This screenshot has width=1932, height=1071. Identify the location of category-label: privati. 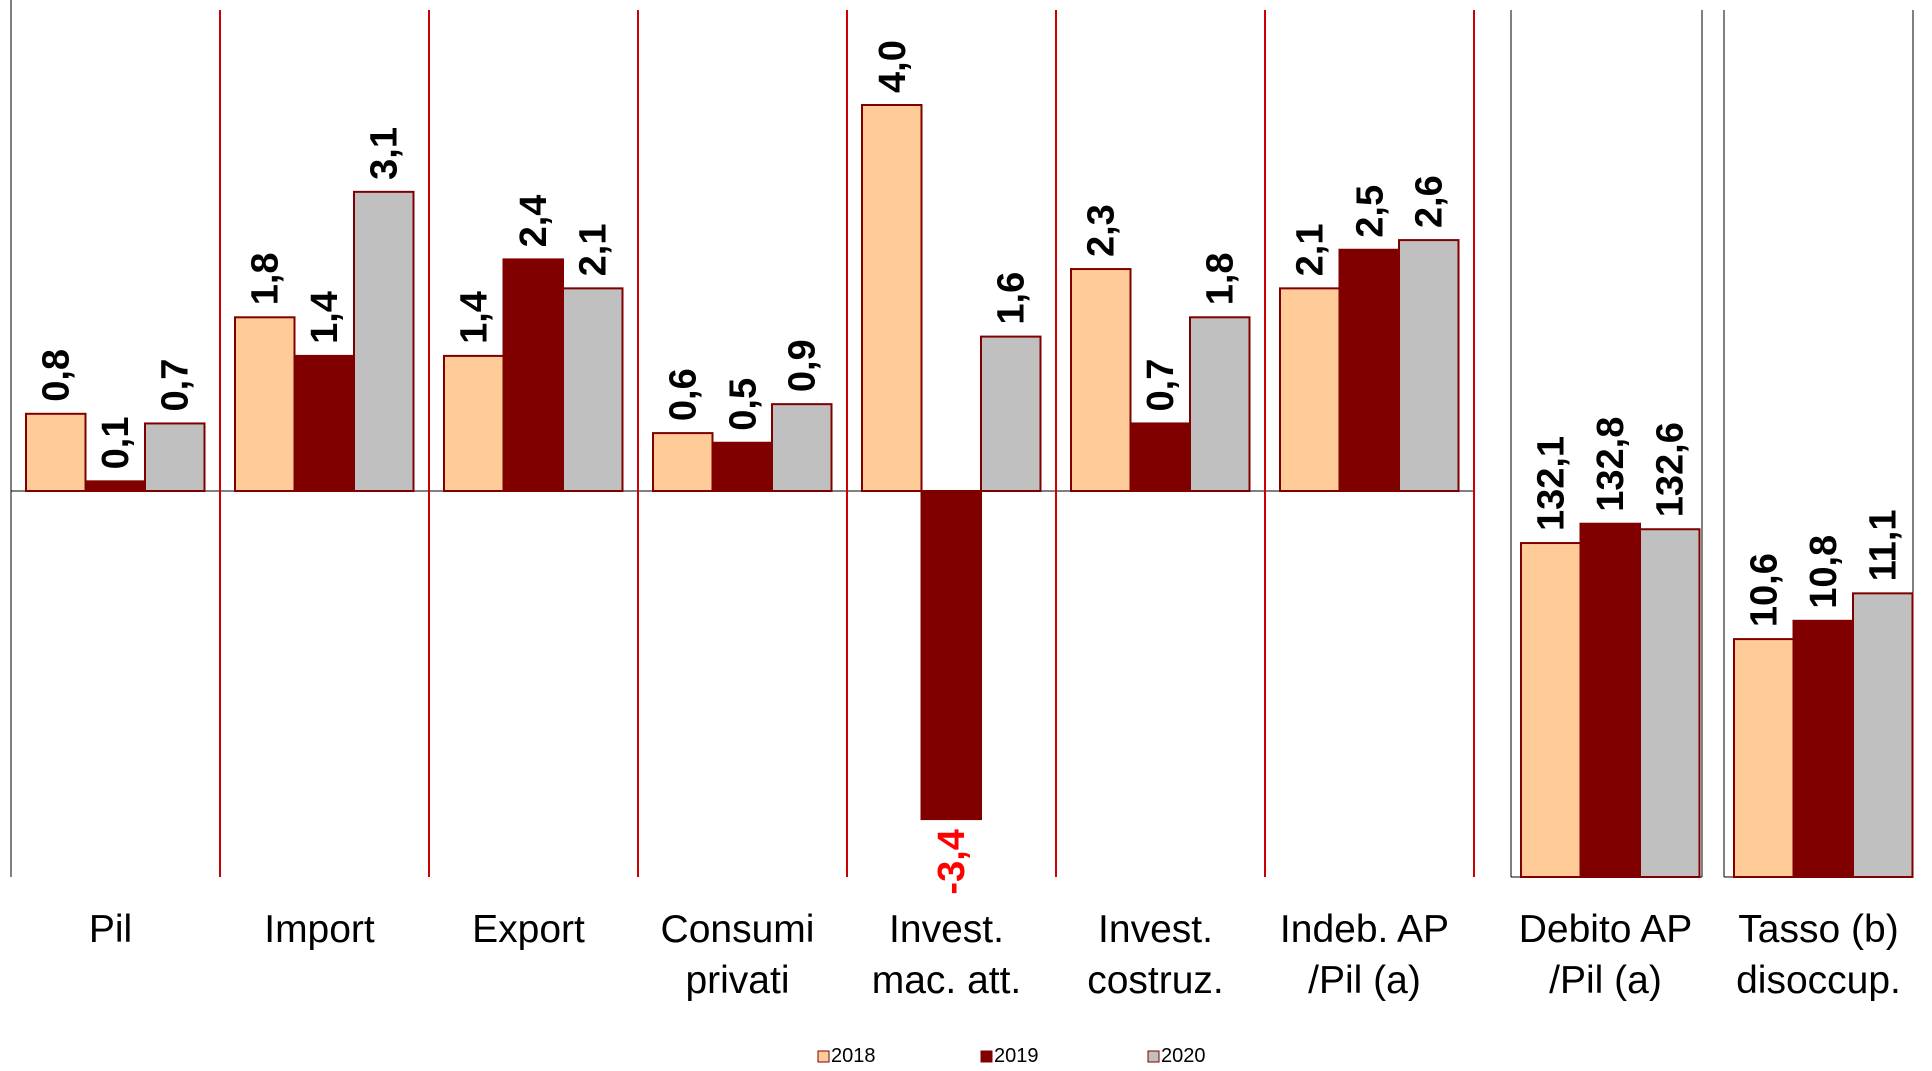
(737, 980).